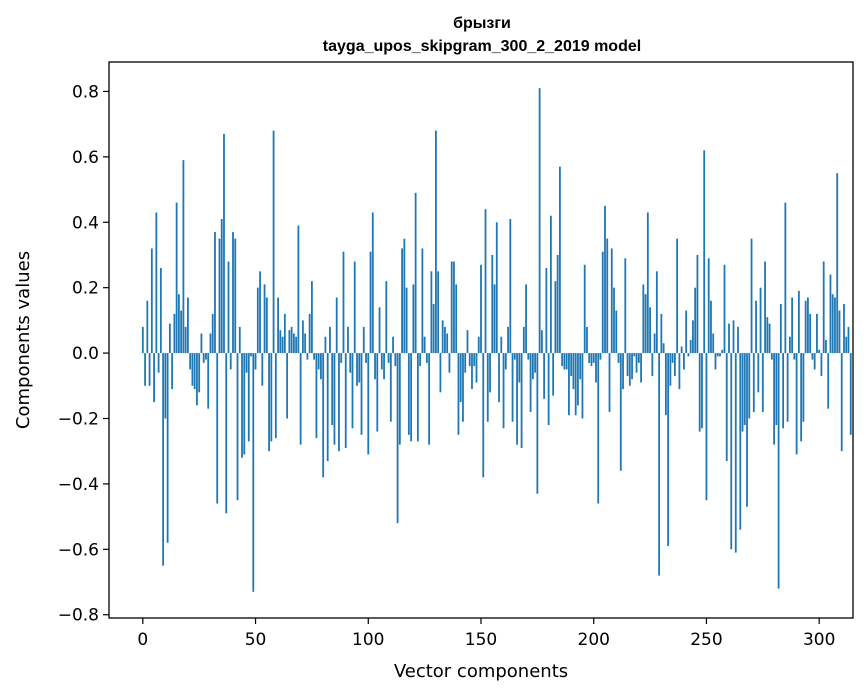 The width and height of the screenshot is (867, 696). Describe the element at coordinates (482, 46) in the screenshot. I see `chart-subtitle: tayga_upos_skipgram_300_2_2019 model` at that location.